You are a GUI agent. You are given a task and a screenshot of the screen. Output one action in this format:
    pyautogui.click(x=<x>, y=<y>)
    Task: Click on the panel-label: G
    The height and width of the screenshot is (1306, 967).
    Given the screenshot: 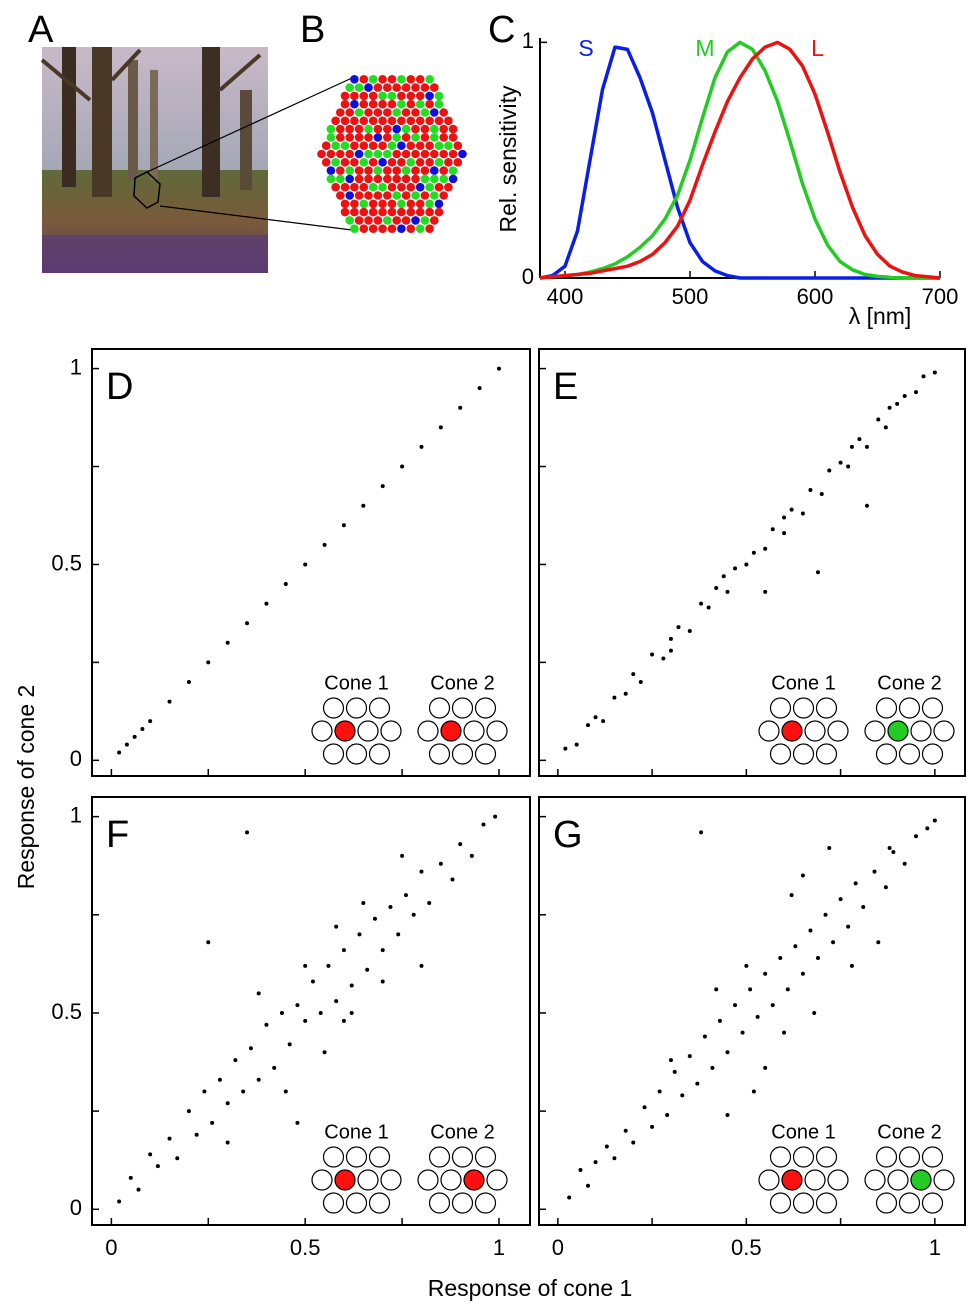 What is the action you would take?
    pyautogui.click(x=568, y=835)
    